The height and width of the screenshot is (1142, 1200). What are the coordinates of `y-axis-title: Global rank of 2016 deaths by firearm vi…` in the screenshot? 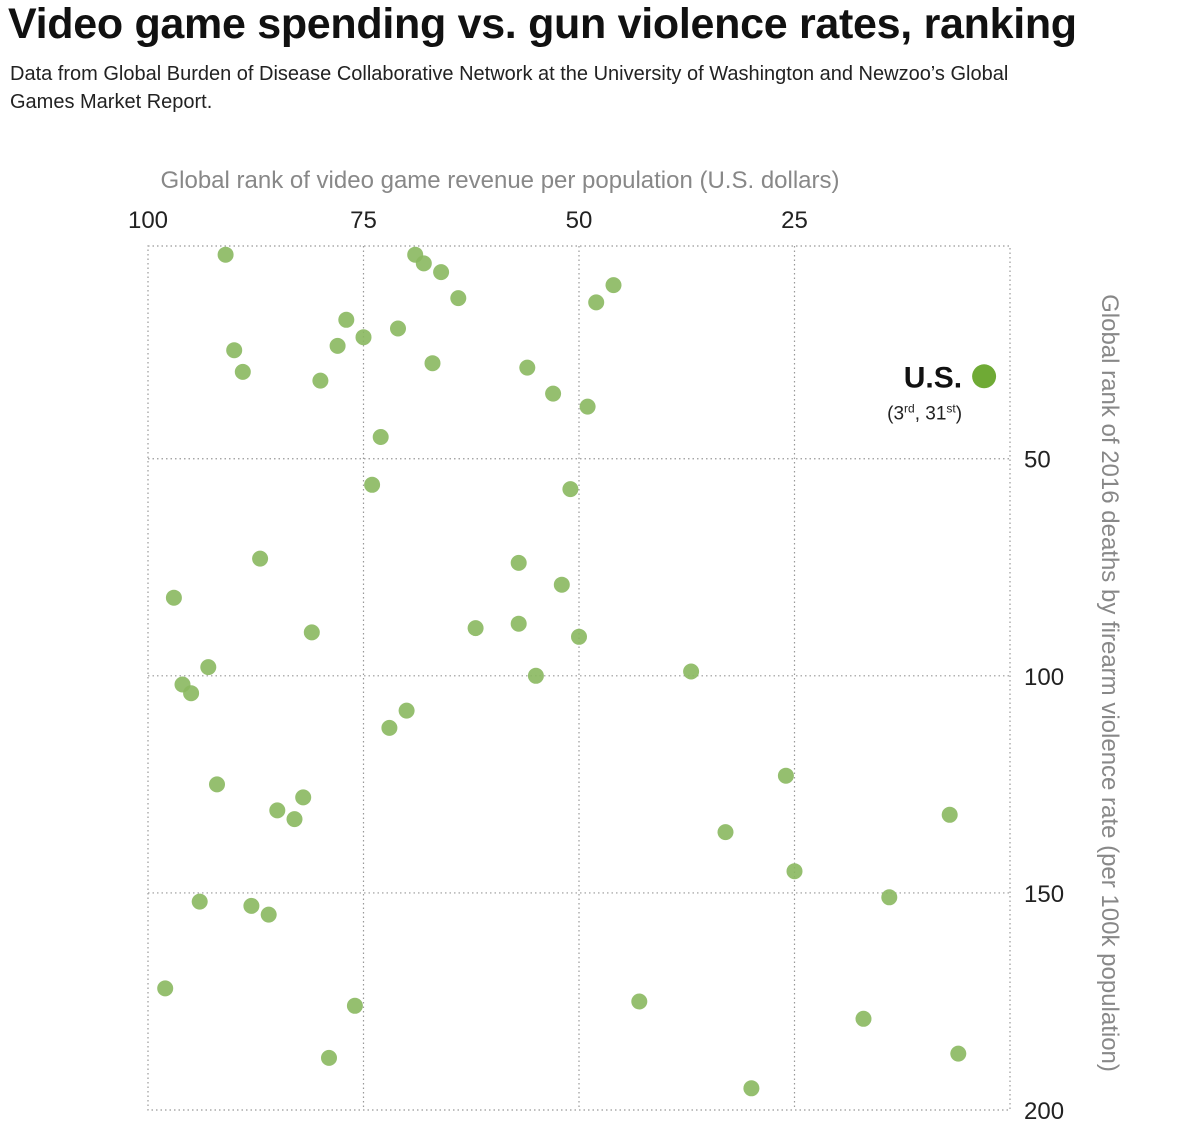 It's located at (1109, 683).